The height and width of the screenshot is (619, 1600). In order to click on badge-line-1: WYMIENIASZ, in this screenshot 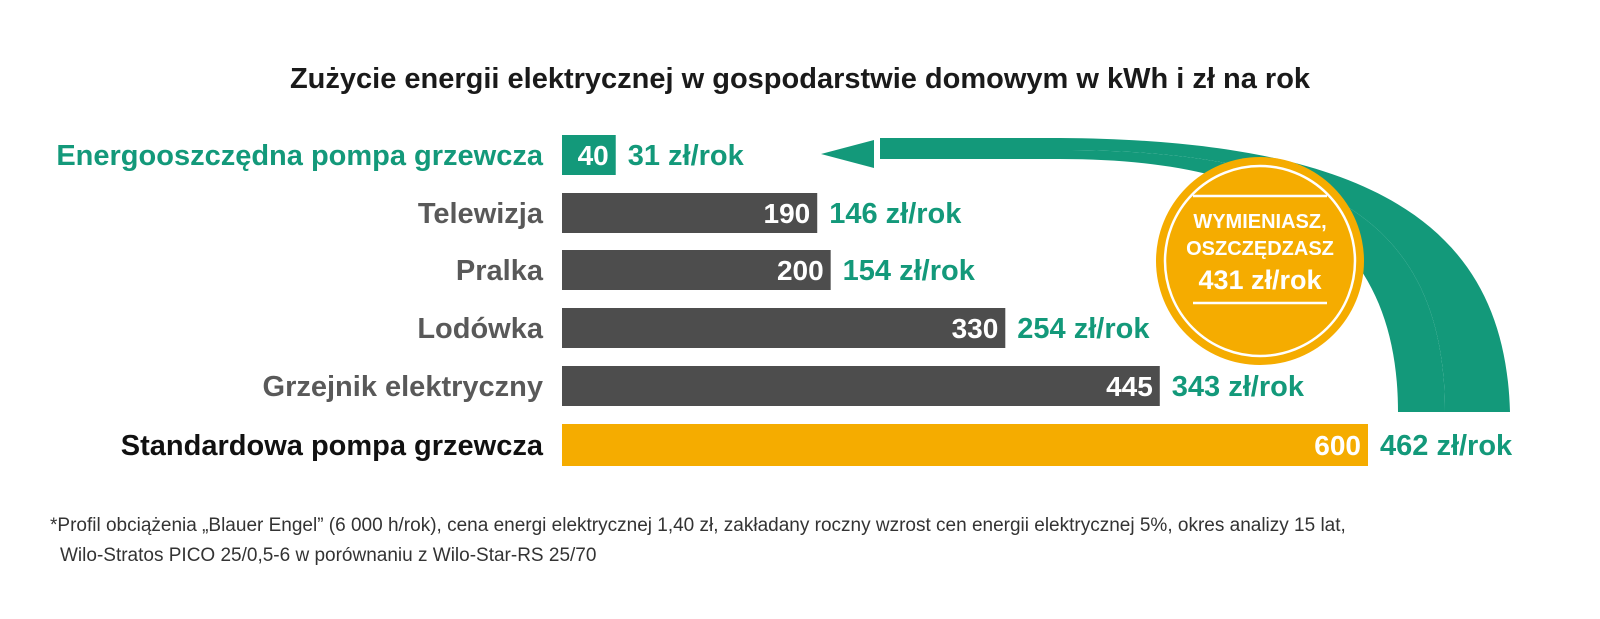, I will do `click(1259, 222)`.